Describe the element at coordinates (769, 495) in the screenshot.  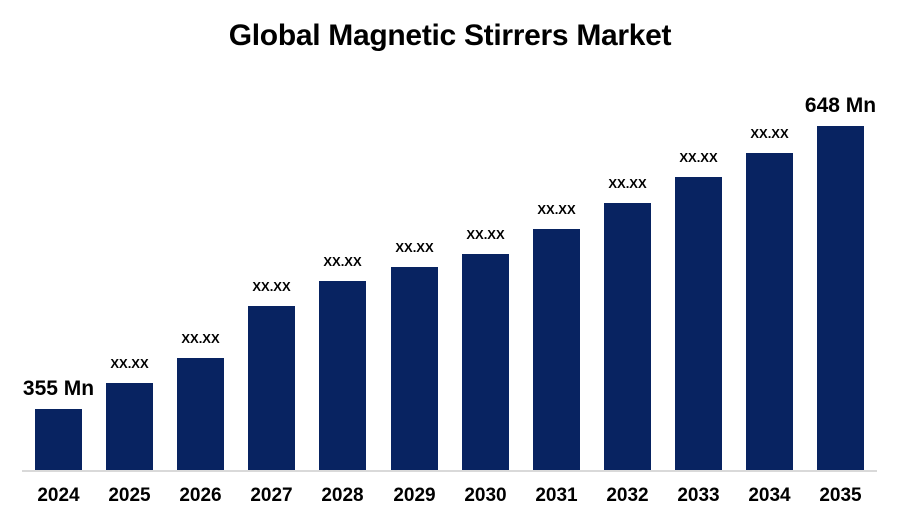
I see `x-axis-label-2034: 2034` at that location.